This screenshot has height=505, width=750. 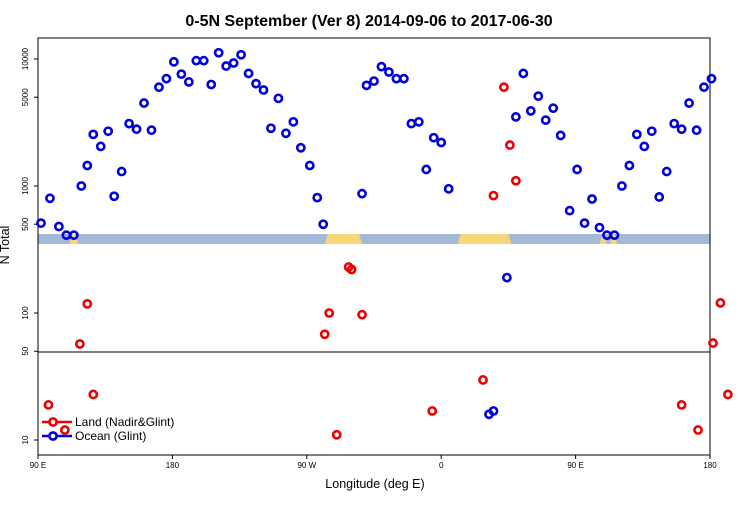 I want to click on legend-label: Ocean (Glint), so click(x=110, y=436).